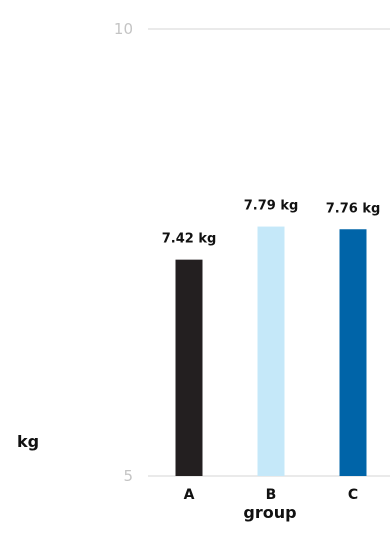  I want to click on x-axis-title: group, so click(269, 512).